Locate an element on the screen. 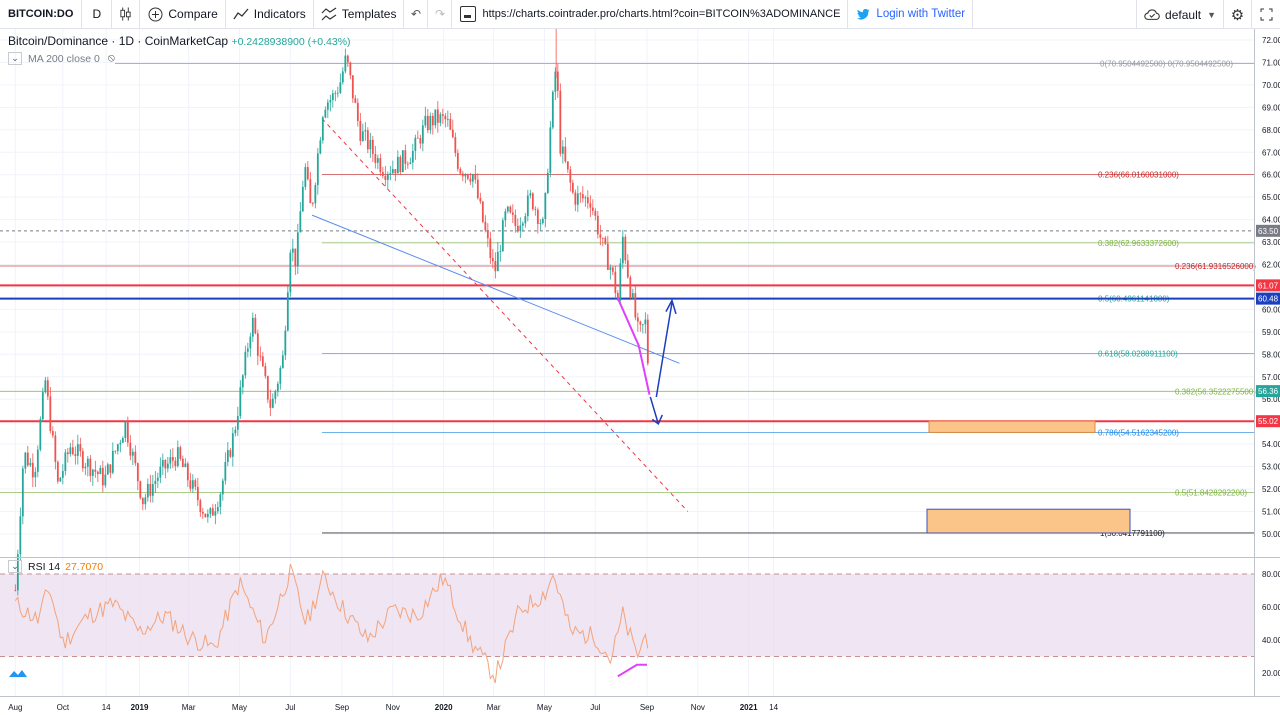 Image resolution: width=1280 pixels, height=715 pixels. rsi-tick-label: 60.00 is located at coordinates (1271, 607).